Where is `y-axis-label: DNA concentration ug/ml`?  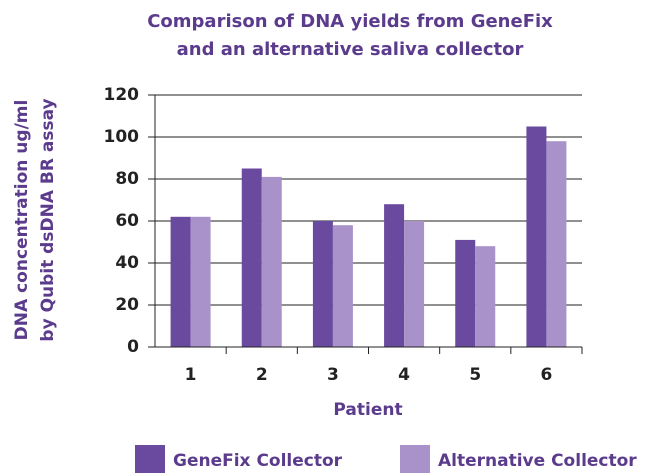 y-axis-label: DNA concentration ug/ml is located at coordinates (22, 220).